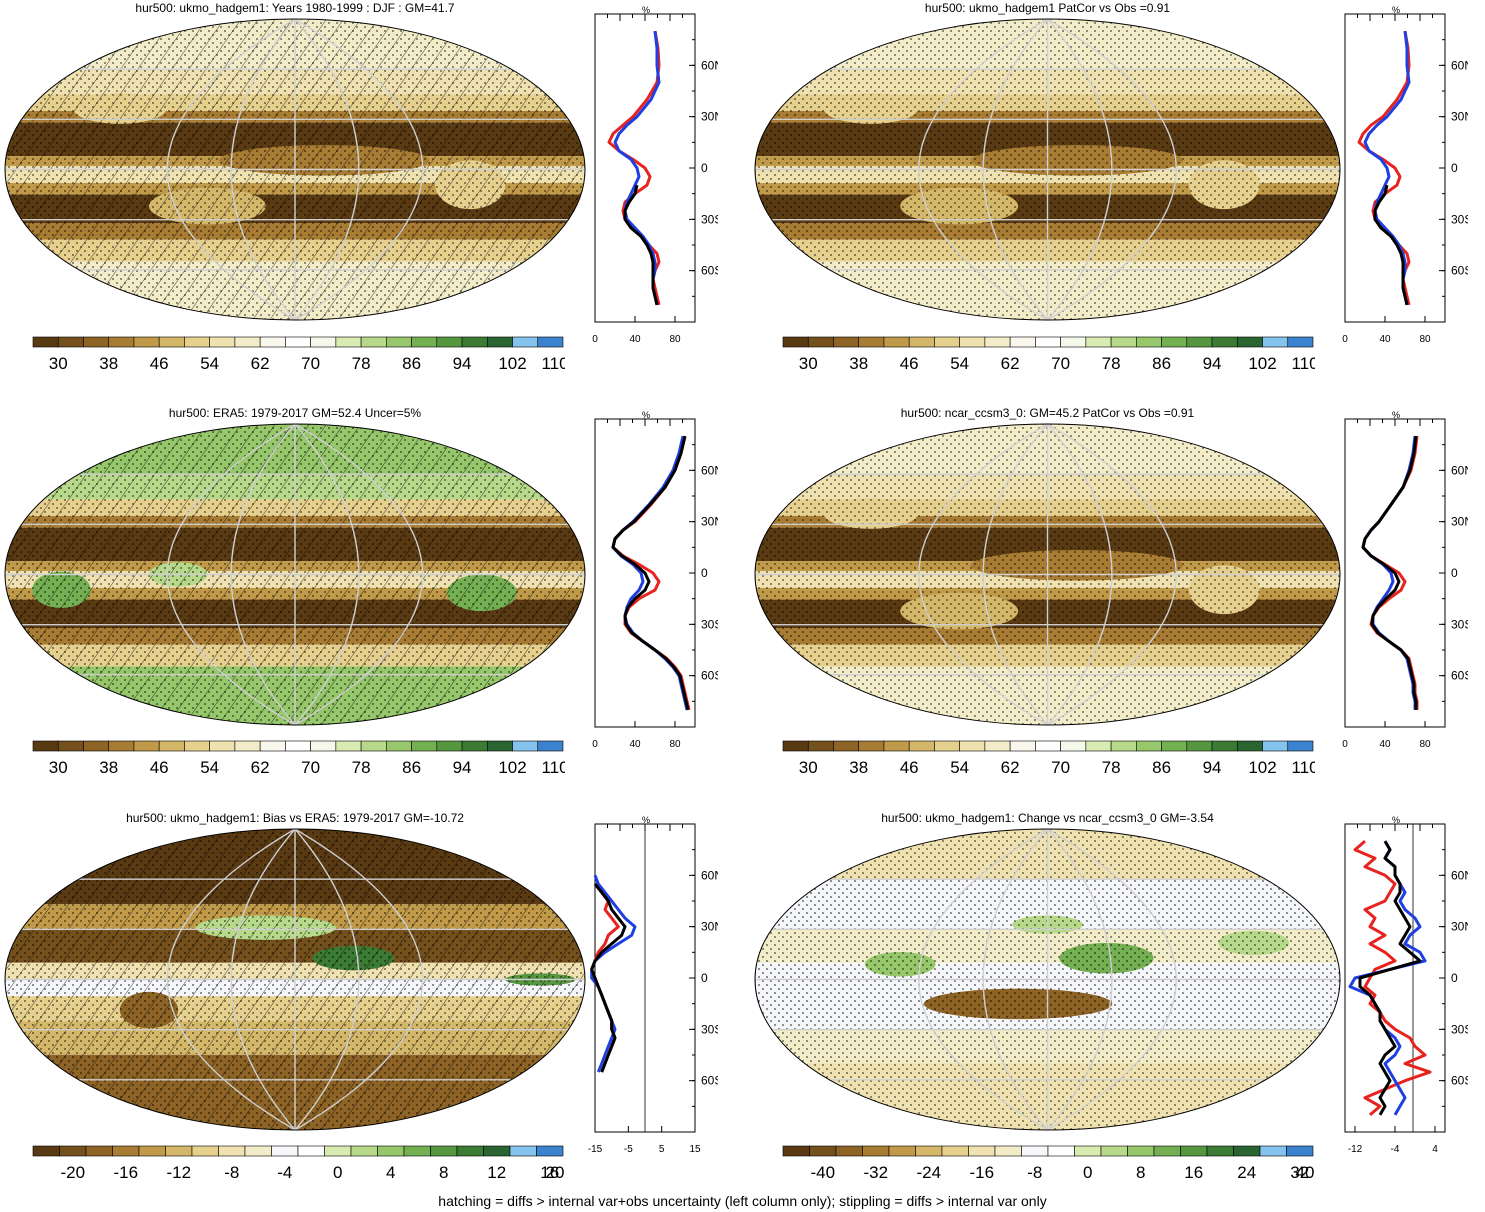 The height and width of the screenshot is (1212, 1485). I want to click on colorbar-label: 12, so click(496, 1172).